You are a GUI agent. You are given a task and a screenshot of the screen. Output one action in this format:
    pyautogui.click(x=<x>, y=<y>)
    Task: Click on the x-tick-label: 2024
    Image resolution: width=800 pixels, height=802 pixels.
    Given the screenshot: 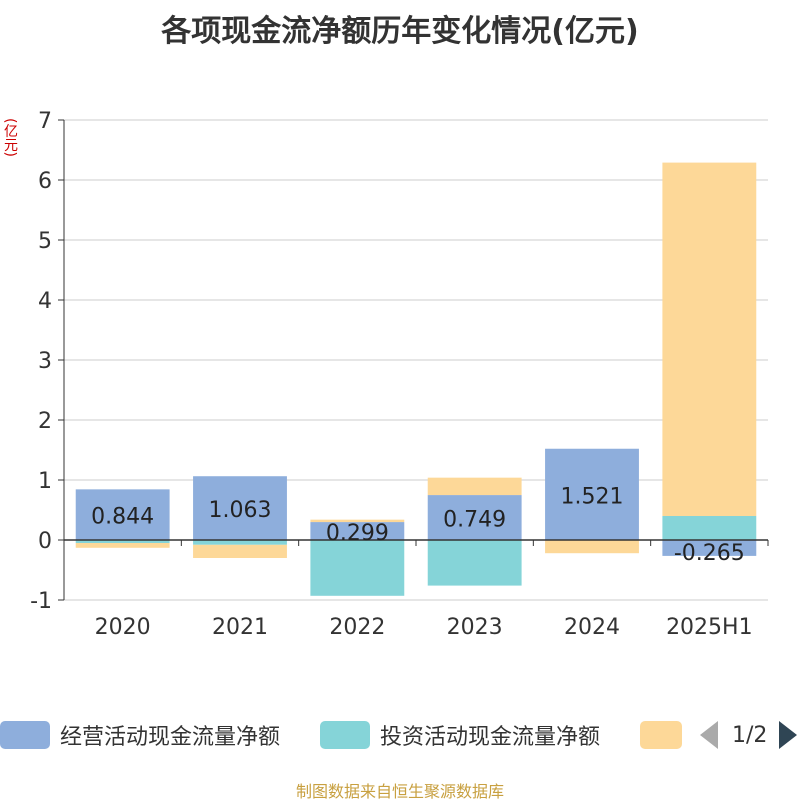 What is the action you would take?
    pyautogui.click(x=592, y=627)
    